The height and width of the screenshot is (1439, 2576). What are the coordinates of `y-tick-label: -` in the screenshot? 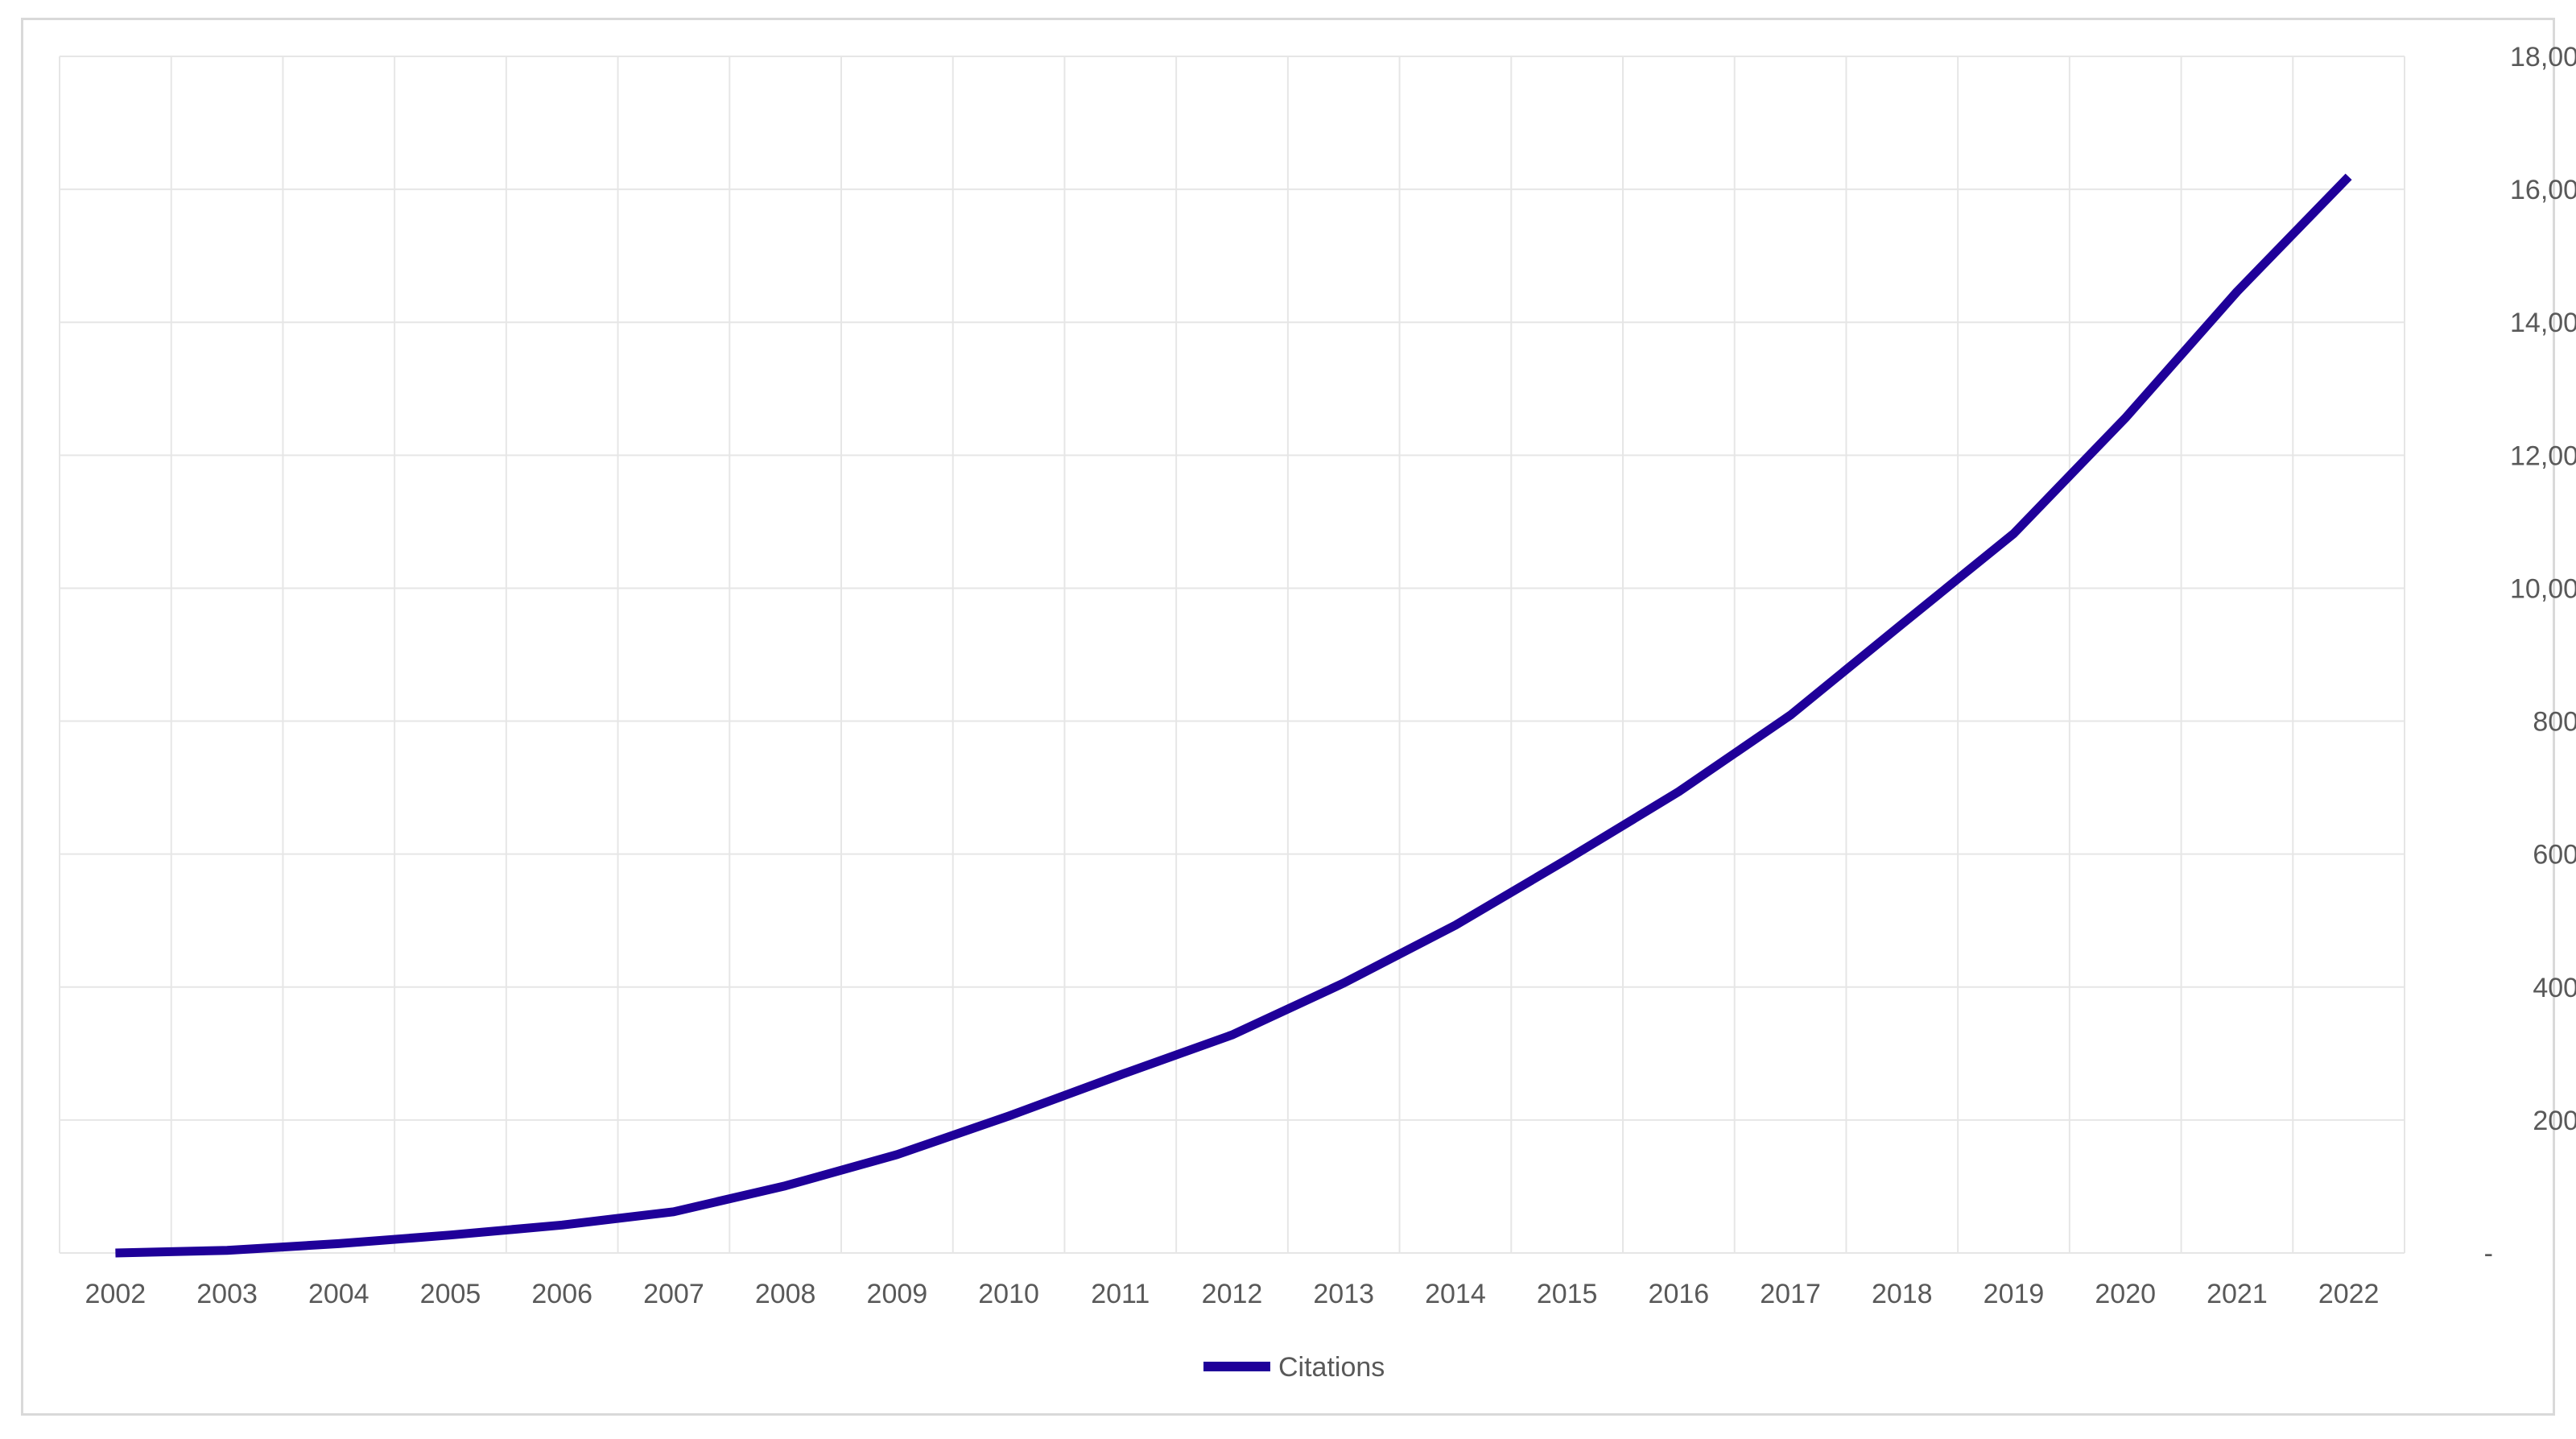 It's located at (2488, 1253).